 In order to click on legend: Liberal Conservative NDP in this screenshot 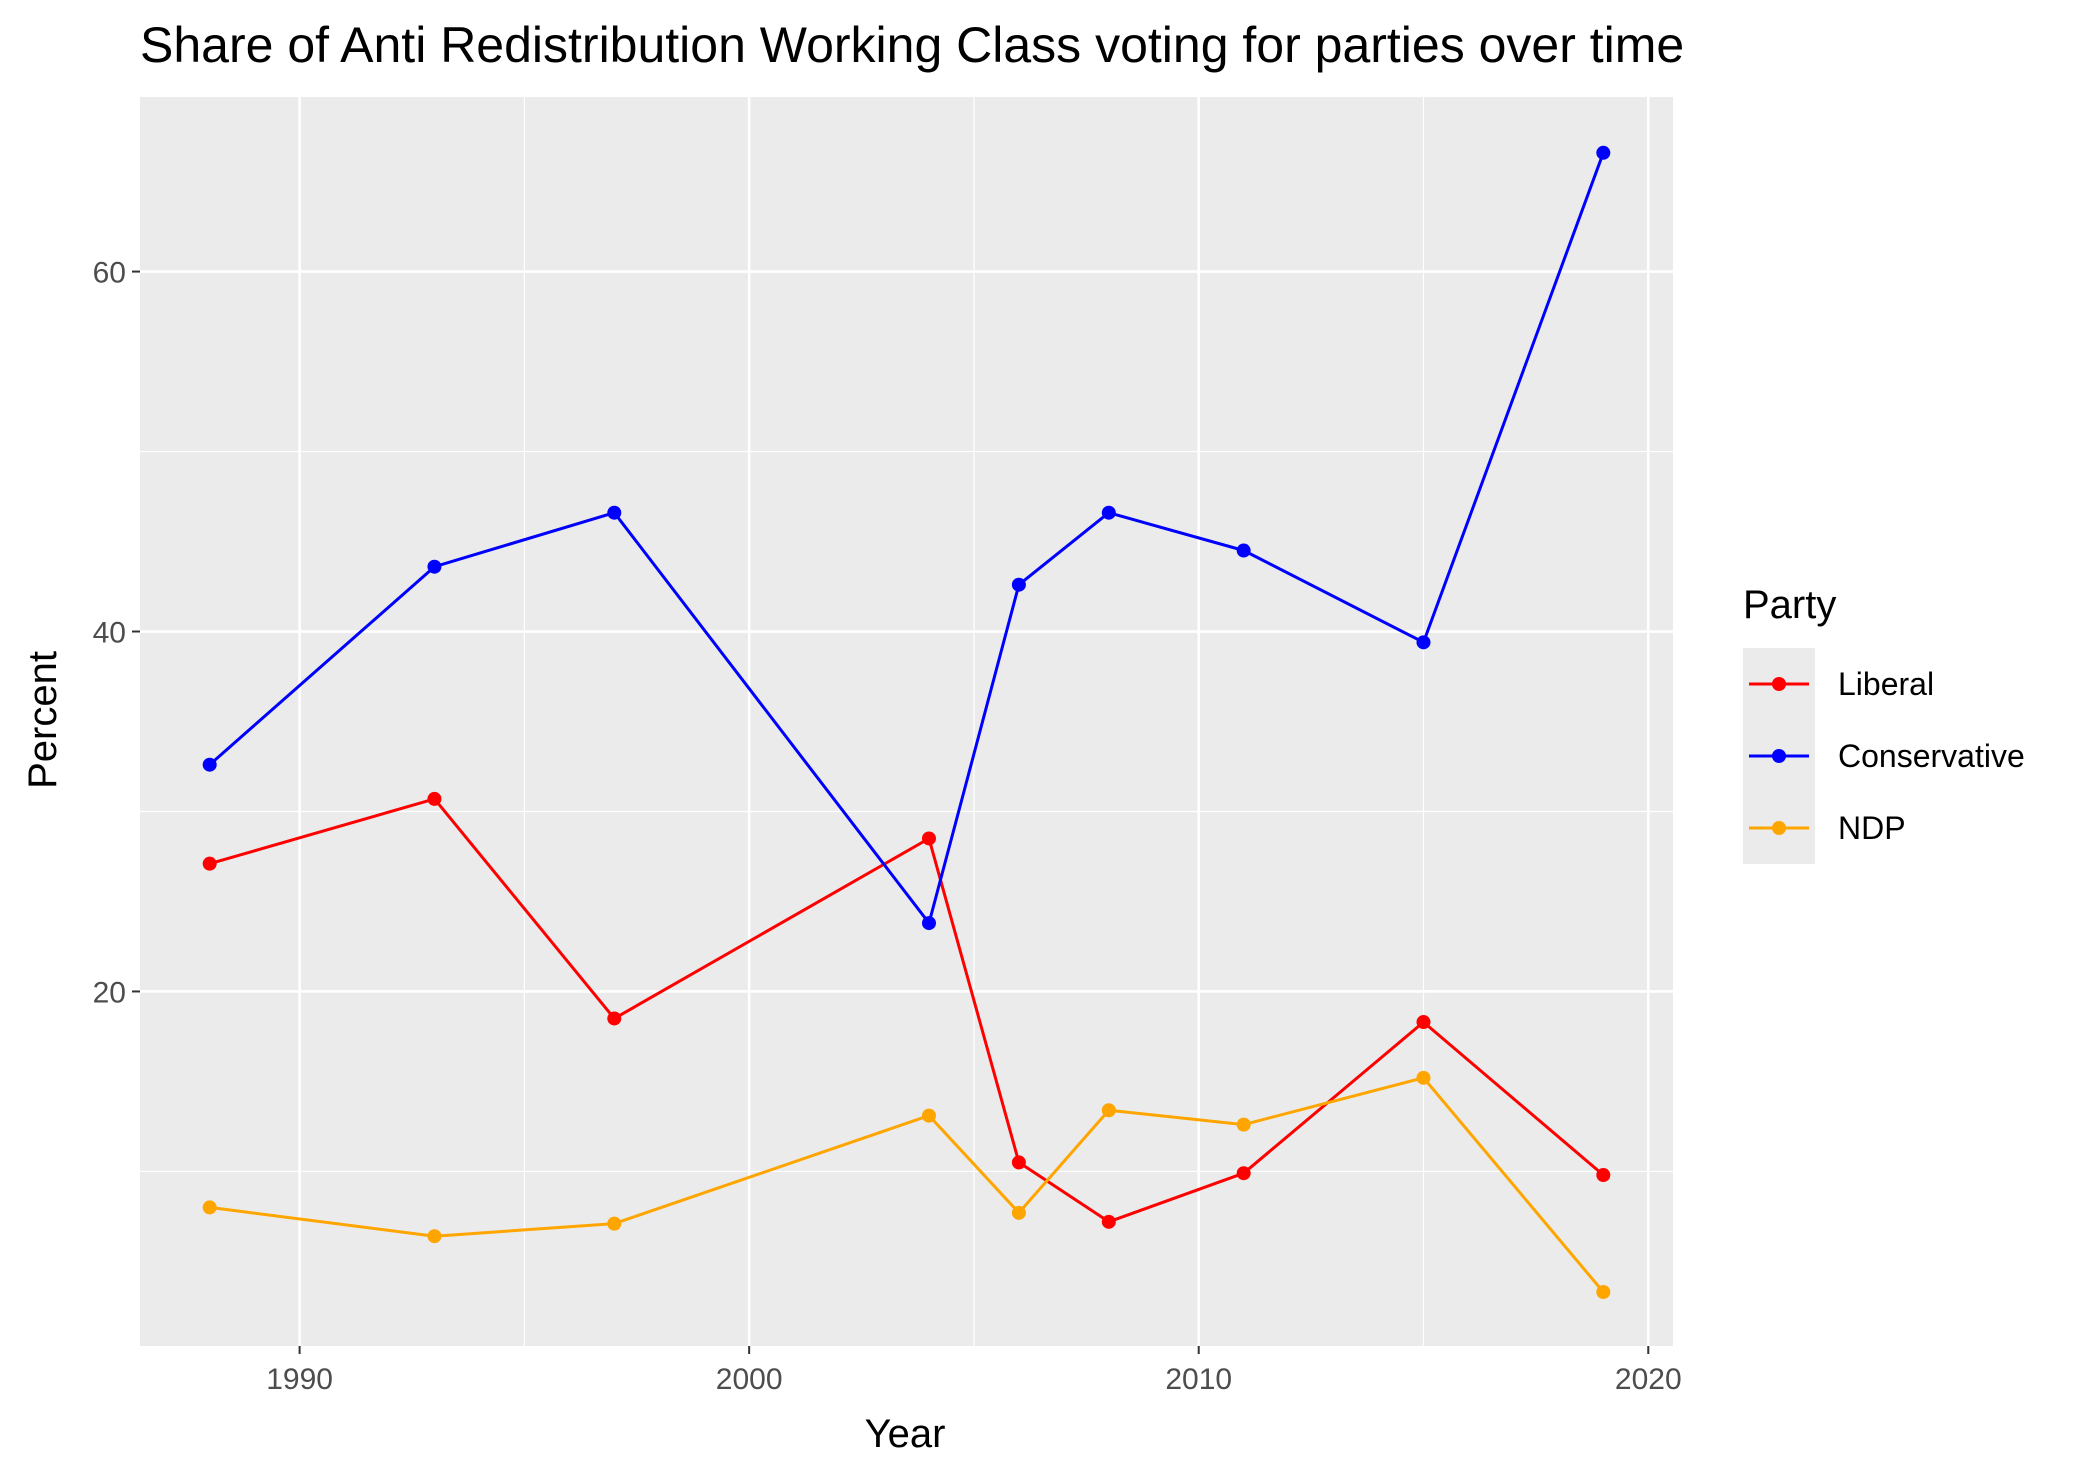, I will do `click(1884, 756)`.